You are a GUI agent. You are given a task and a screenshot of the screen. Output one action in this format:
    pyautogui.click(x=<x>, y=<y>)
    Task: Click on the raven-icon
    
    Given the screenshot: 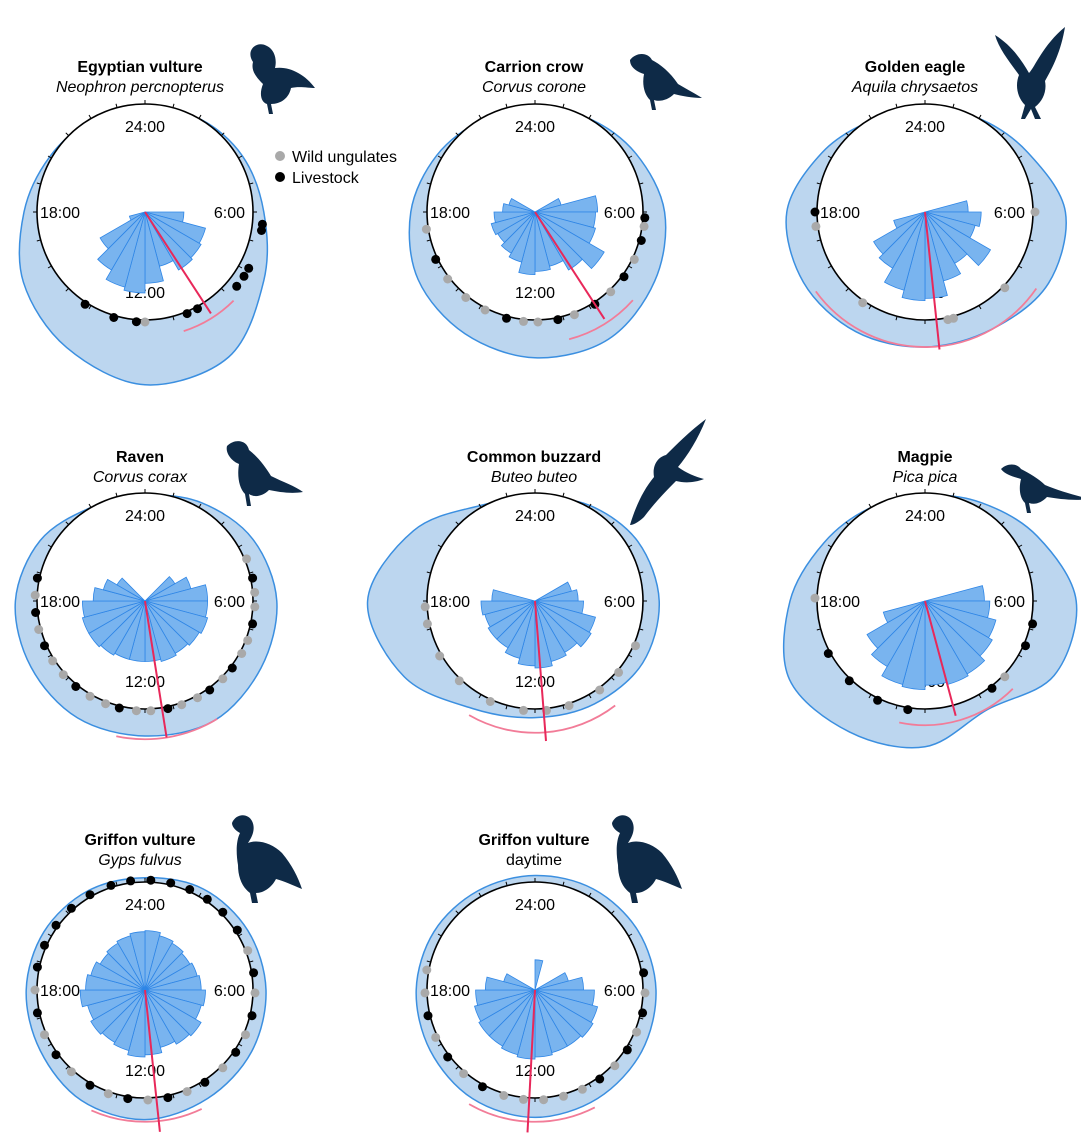 What is the action you would take?
    pyautogui.click(x=264, y=473)
    